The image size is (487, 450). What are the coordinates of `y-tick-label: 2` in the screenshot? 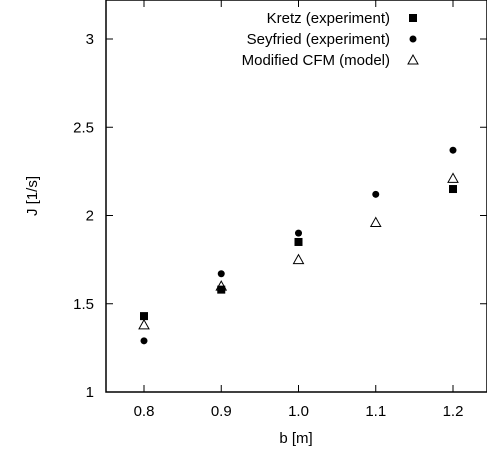 It's located at (90, 216).